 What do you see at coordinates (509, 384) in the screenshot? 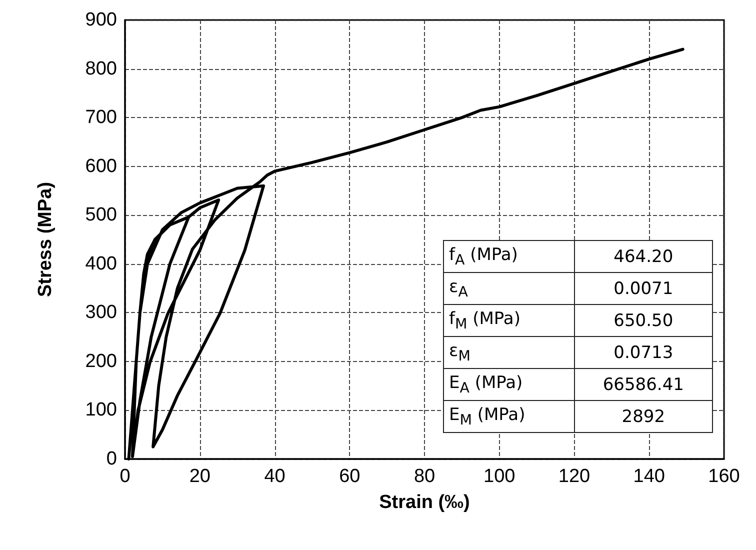
I see `annotation: E$_{A}$ (MPa)` at bounding box center [509, 384].